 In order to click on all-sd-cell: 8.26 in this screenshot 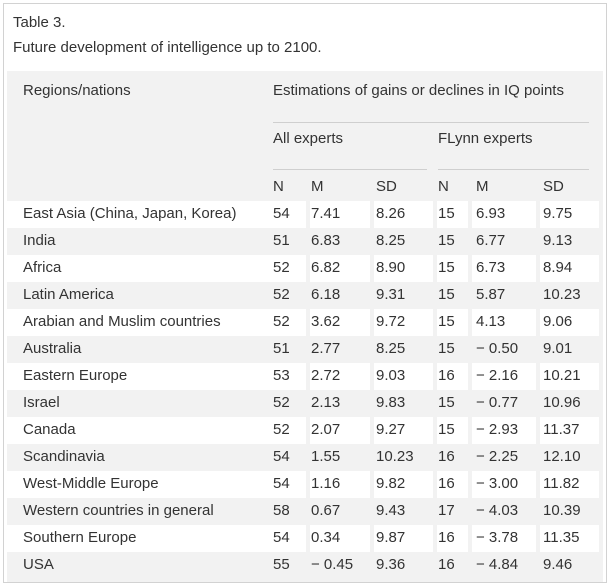, I will do `click(391, 213)`.